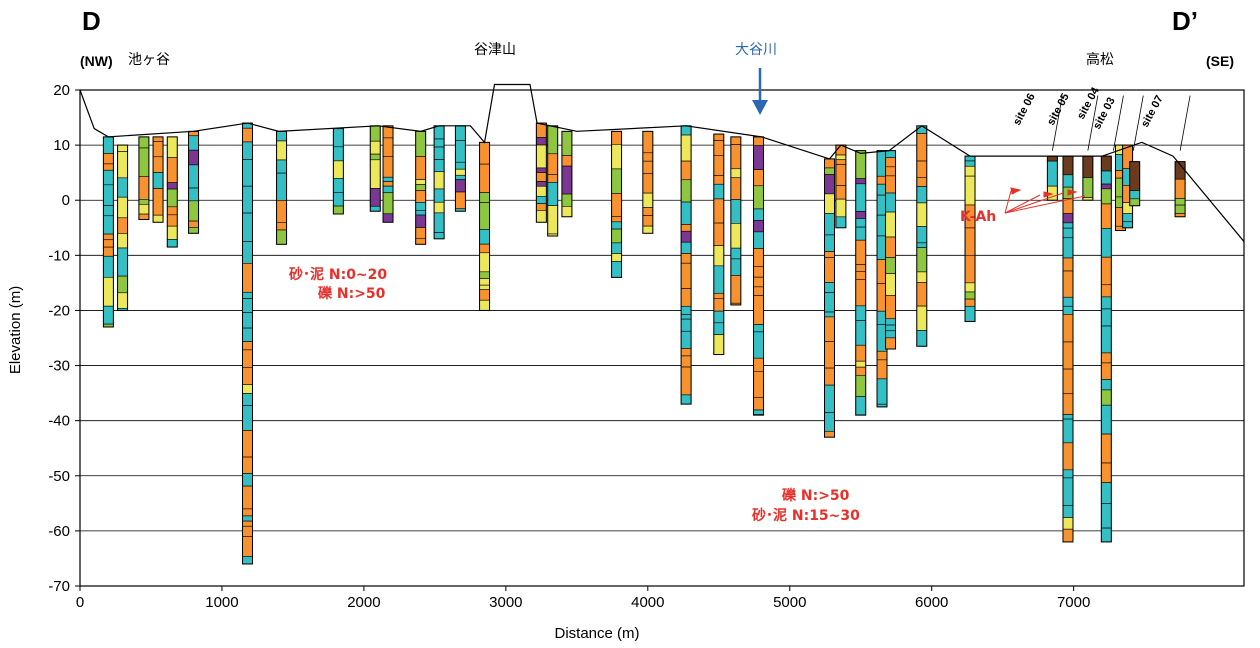 This screenshot has height=648, width=1260. Describe the element at coordinates (221, 602) in the screenshot. I see `x-tick-label: 1000` at that location.